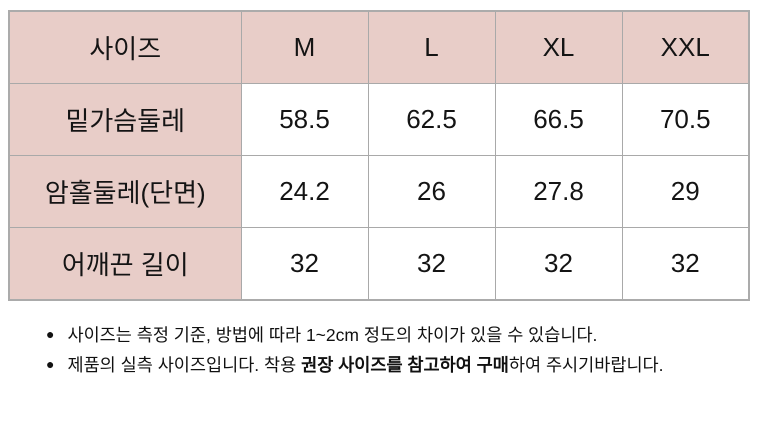 Image resolution: width=760 pixels, height=434 pixels. Describe the element at coordinates (558, 119) in the screenshot. I see `value-underbust-xl: 66.5` at that location.